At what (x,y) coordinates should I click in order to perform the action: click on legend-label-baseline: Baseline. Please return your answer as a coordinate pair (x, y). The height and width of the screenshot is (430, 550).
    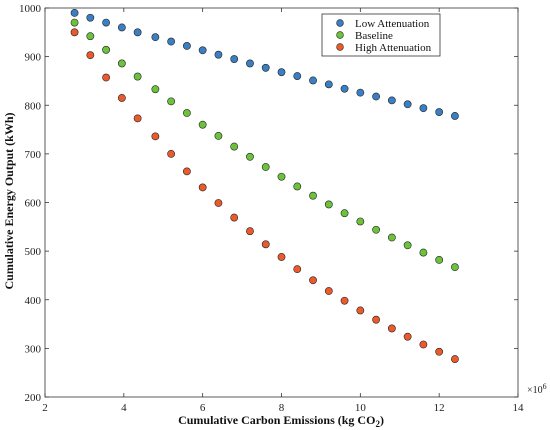
    Looking at the image, I should click on (374, 36).